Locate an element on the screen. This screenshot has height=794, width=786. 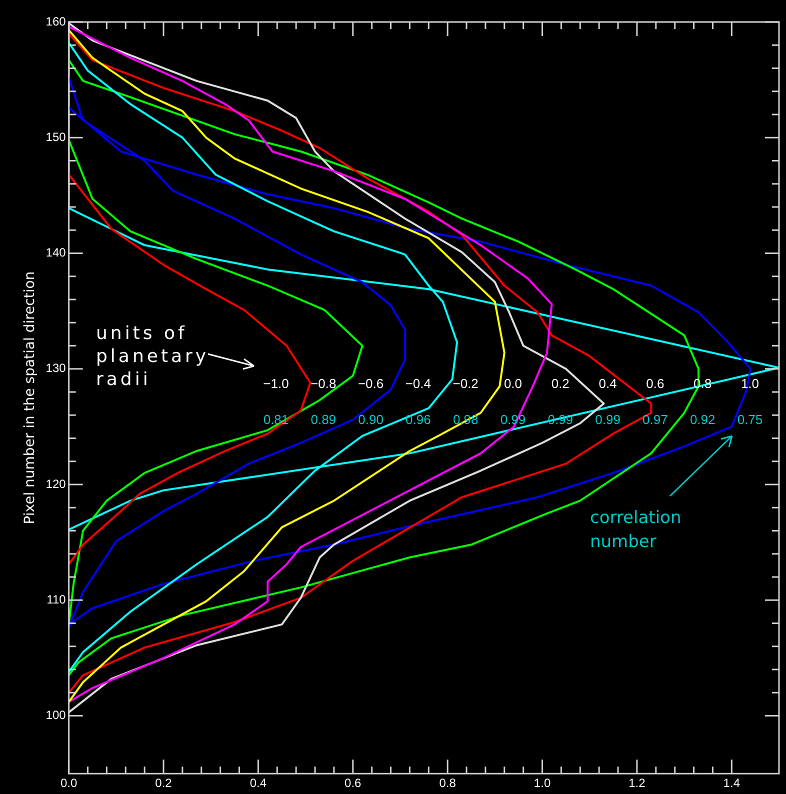
y-axis-title: Pixel number in the spatial direction is located at coordinates (30, 397).